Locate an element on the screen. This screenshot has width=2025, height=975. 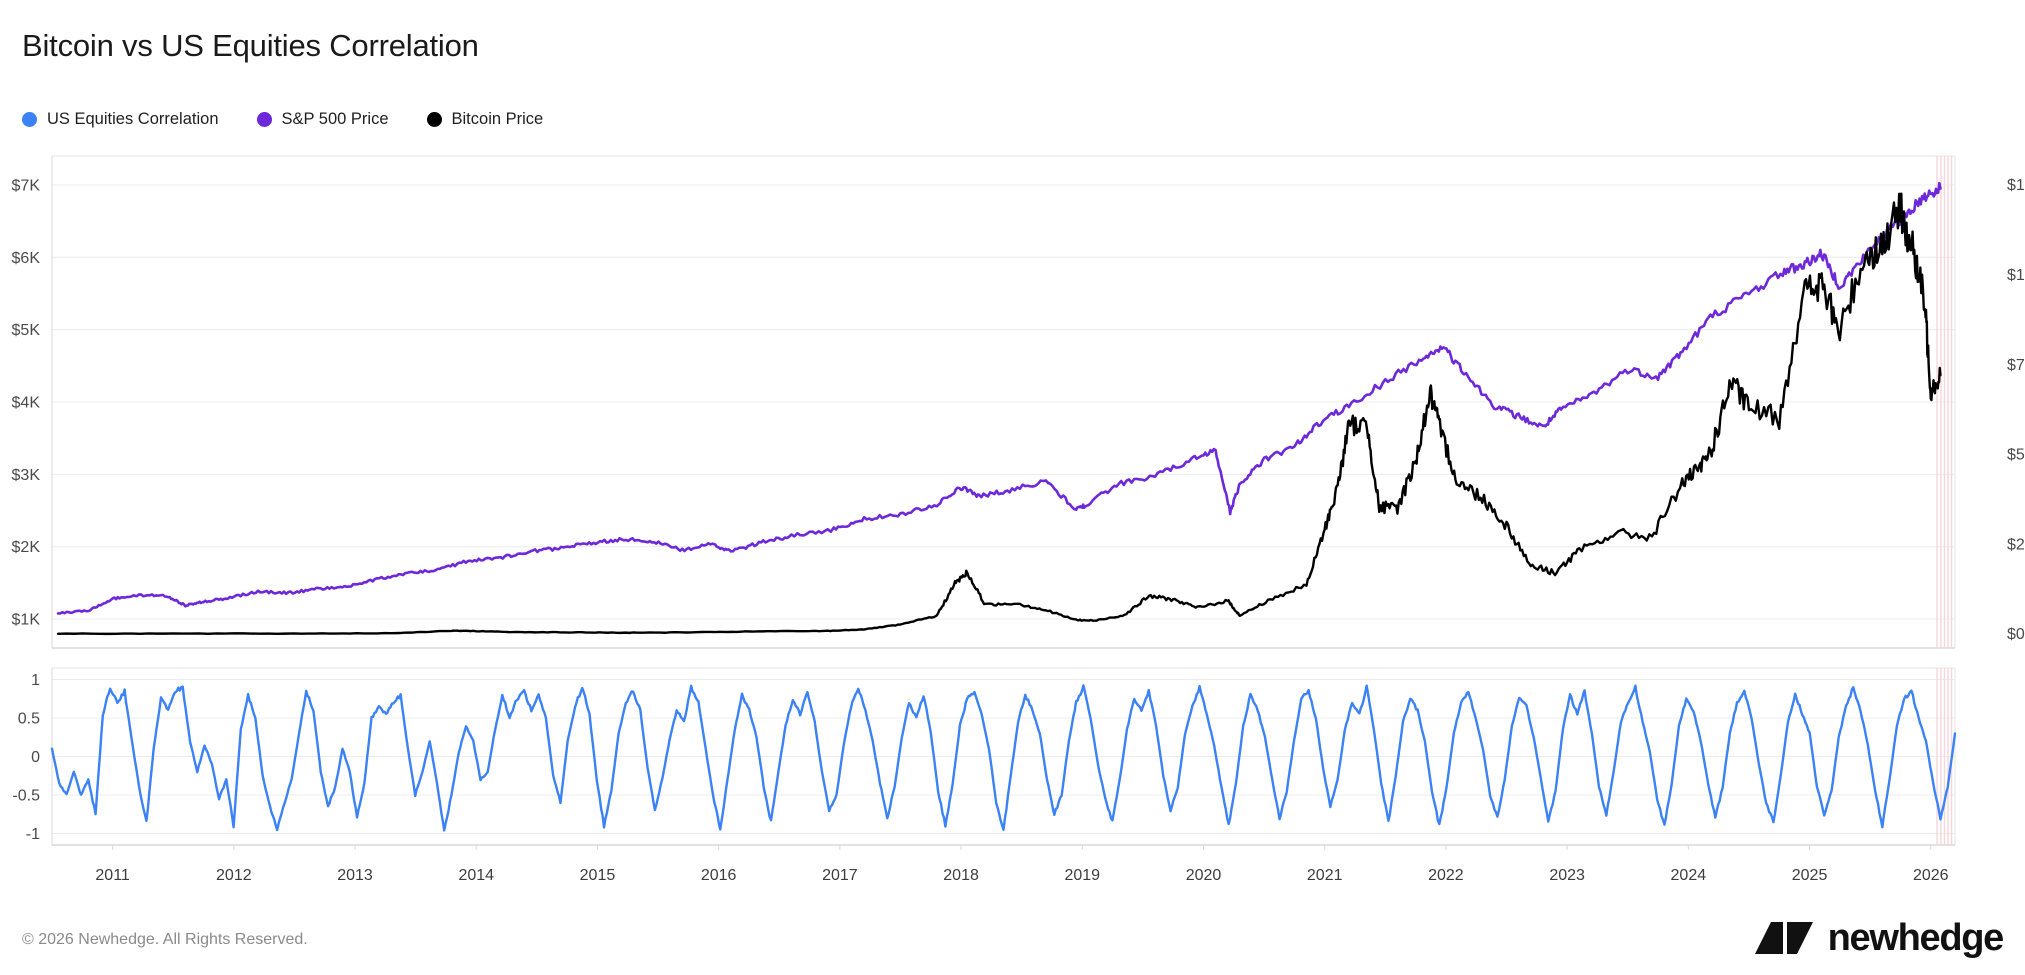
price-y-left-tick-label: $4K is located at coordinates (26, 403).